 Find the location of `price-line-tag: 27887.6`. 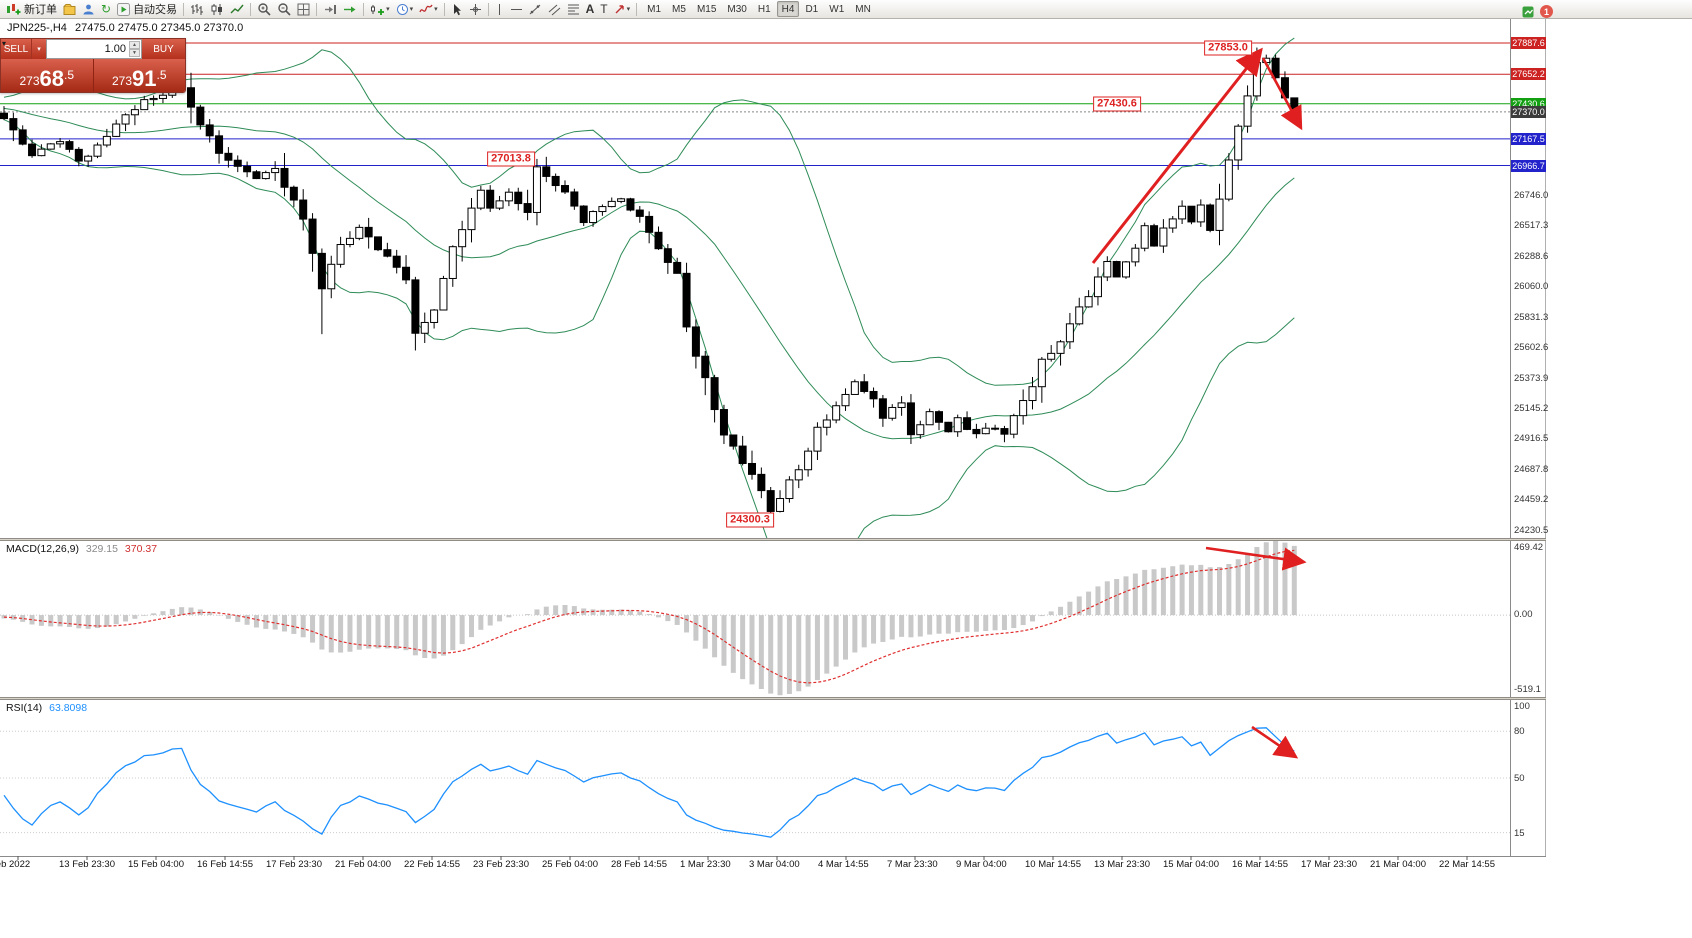

price-line-tag: 27887.6 is located at coordinates (1528, 42).